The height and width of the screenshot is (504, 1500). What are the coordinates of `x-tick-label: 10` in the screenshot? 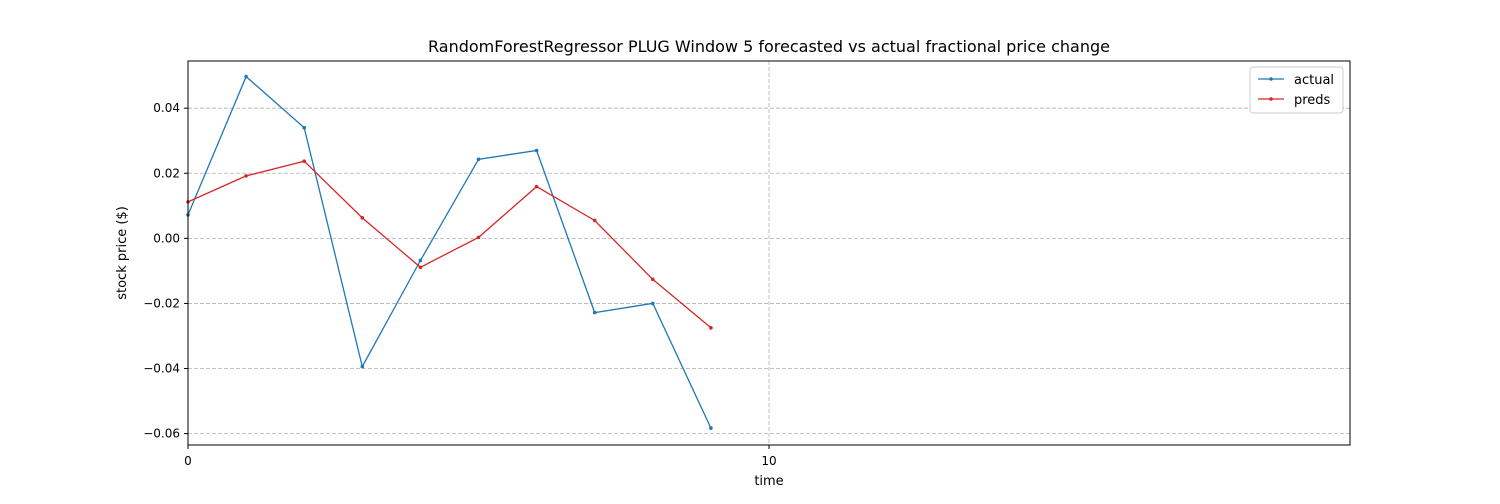 It's located at (768, 461).